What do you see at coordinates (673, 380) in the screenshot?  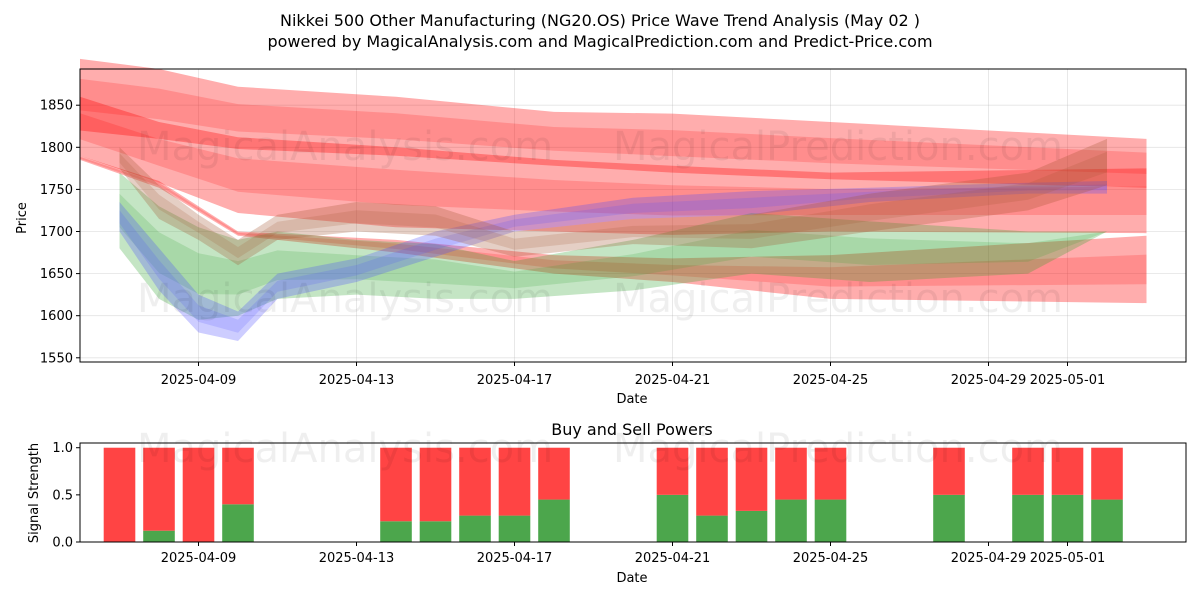 I see `price-xtick-label-3: 2025-04-21` at bounding box center [673, 380].